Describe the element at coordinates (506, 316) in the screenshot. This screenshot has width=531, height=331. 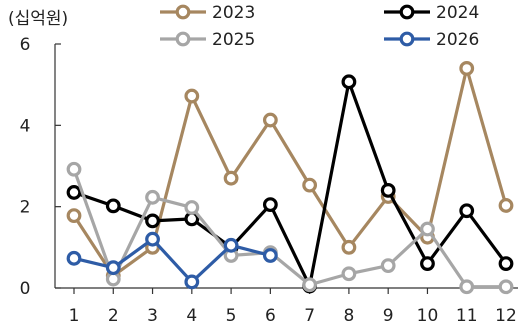
I see `x-tick-label: 12` at that location.